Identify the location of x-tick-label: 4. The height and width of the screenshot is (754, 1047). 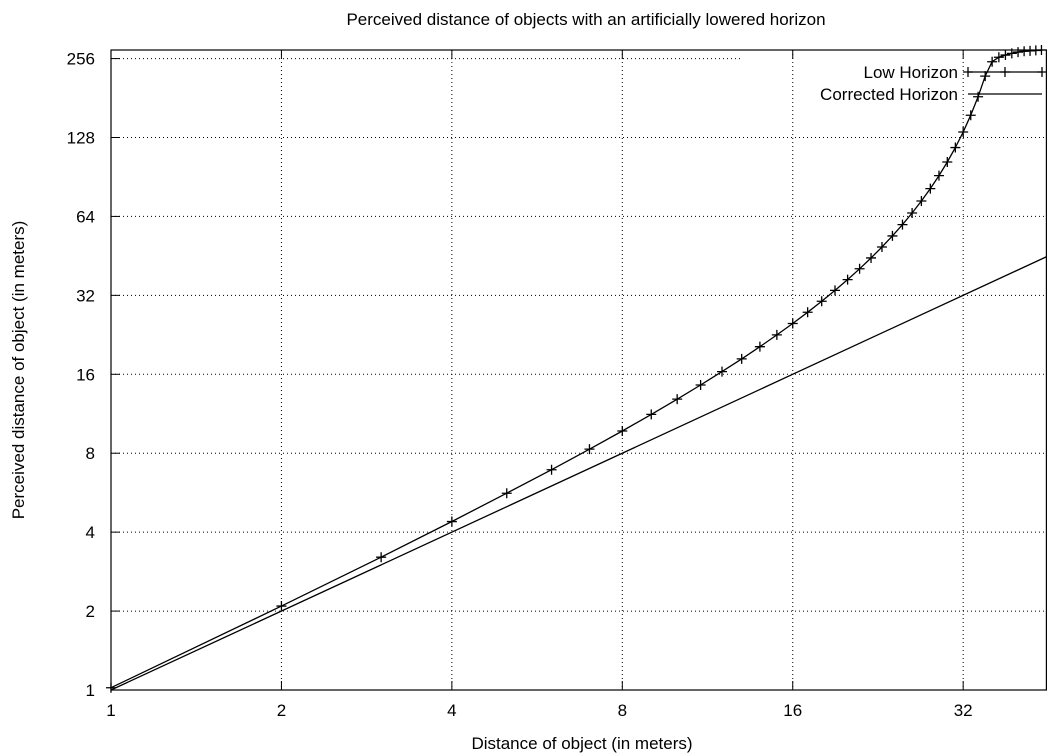
(451, 710).